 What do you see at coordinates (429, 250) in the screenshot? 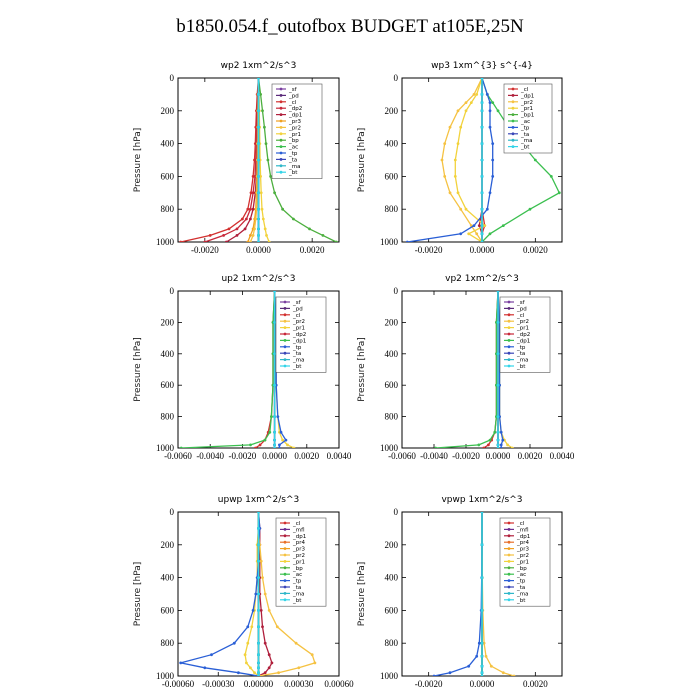
I see `x-tick-label: -0.0020` at bounding box center [429, 250].